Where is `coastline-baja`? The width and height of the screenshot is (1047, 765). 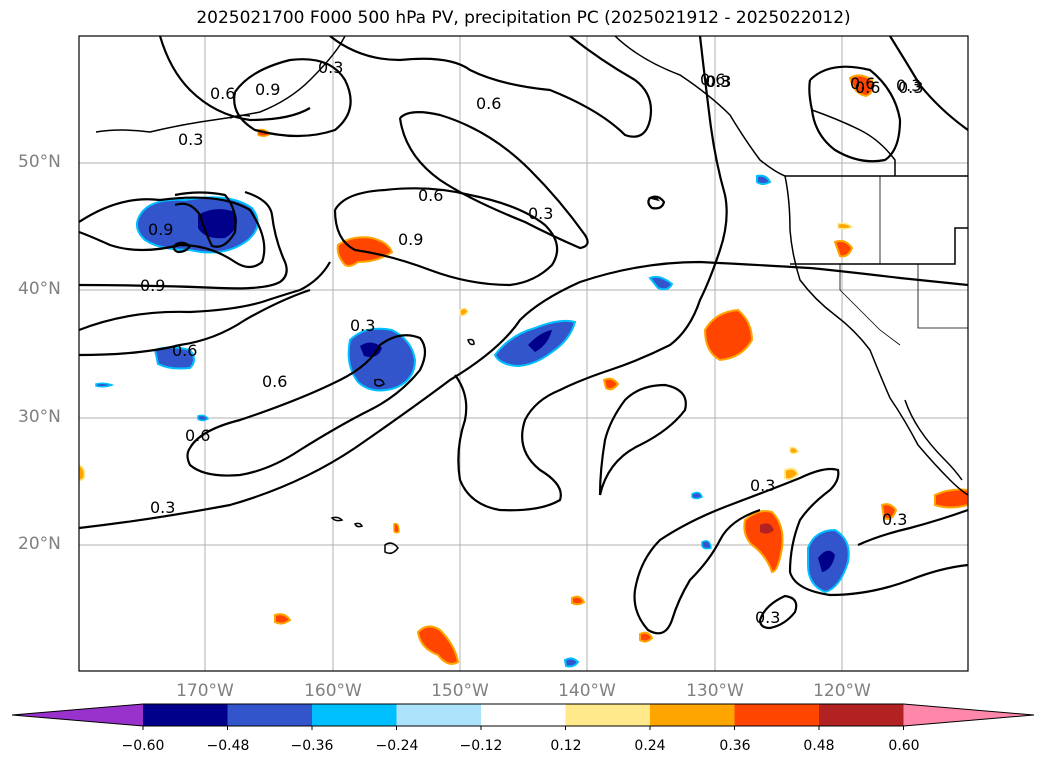
coastline-baja is located at coordinates (933, 440).